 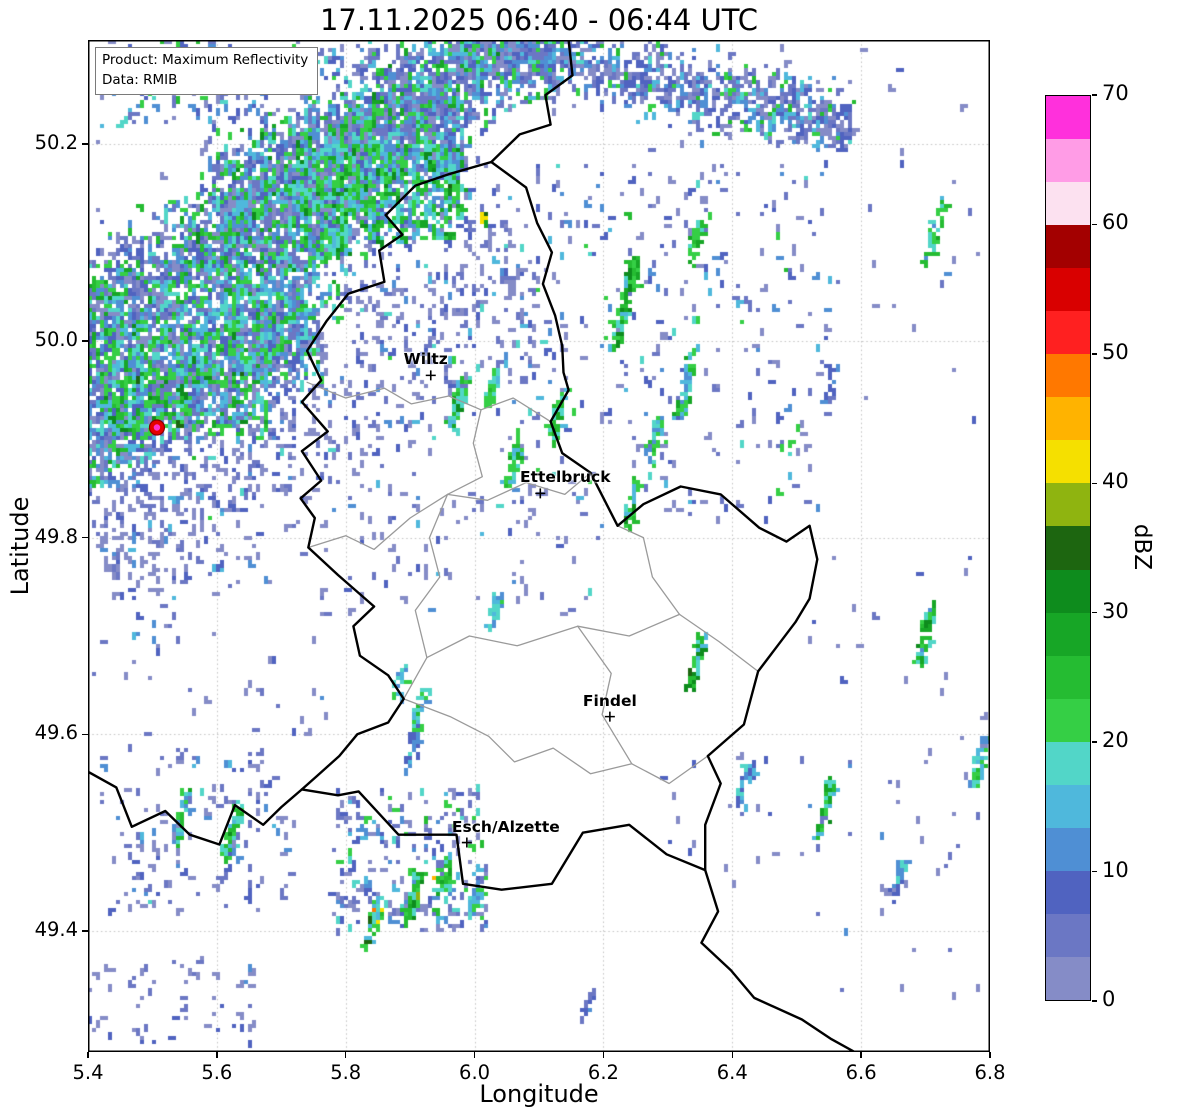 What do you see at coordinates (157, 427) in the screenshot?
I see `radar-site-marker-core` at bounding box center [157, 427].